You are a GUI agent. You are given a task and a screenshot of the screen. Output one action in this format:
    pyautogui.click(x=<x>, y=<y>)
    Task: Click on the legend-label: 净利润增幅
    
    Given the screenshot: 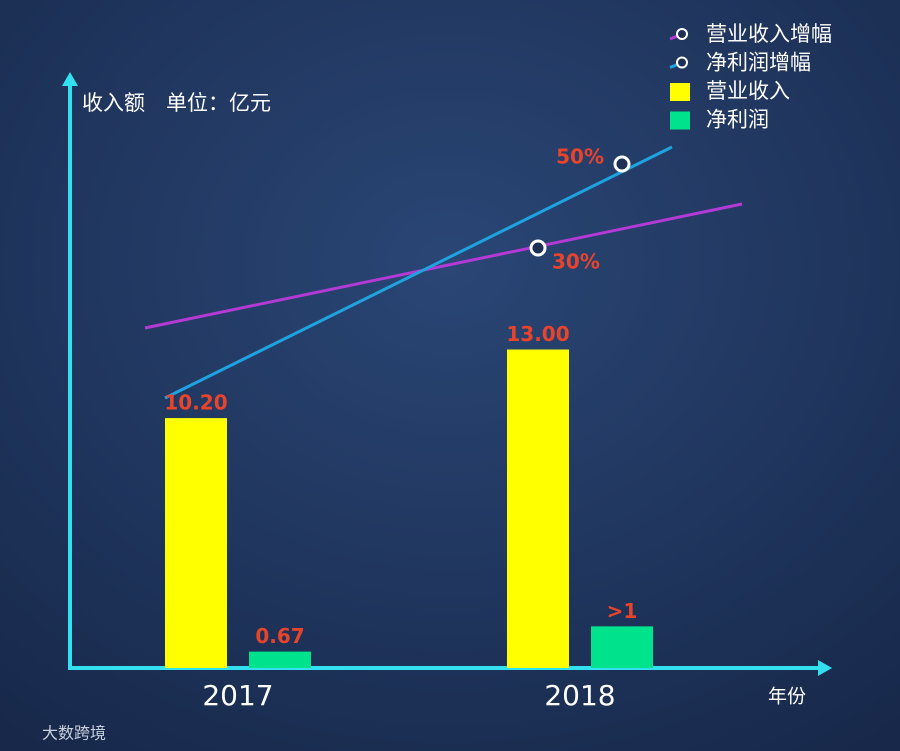 What is the action you would take?
    pyautogui.click(x=758, y=63)
    